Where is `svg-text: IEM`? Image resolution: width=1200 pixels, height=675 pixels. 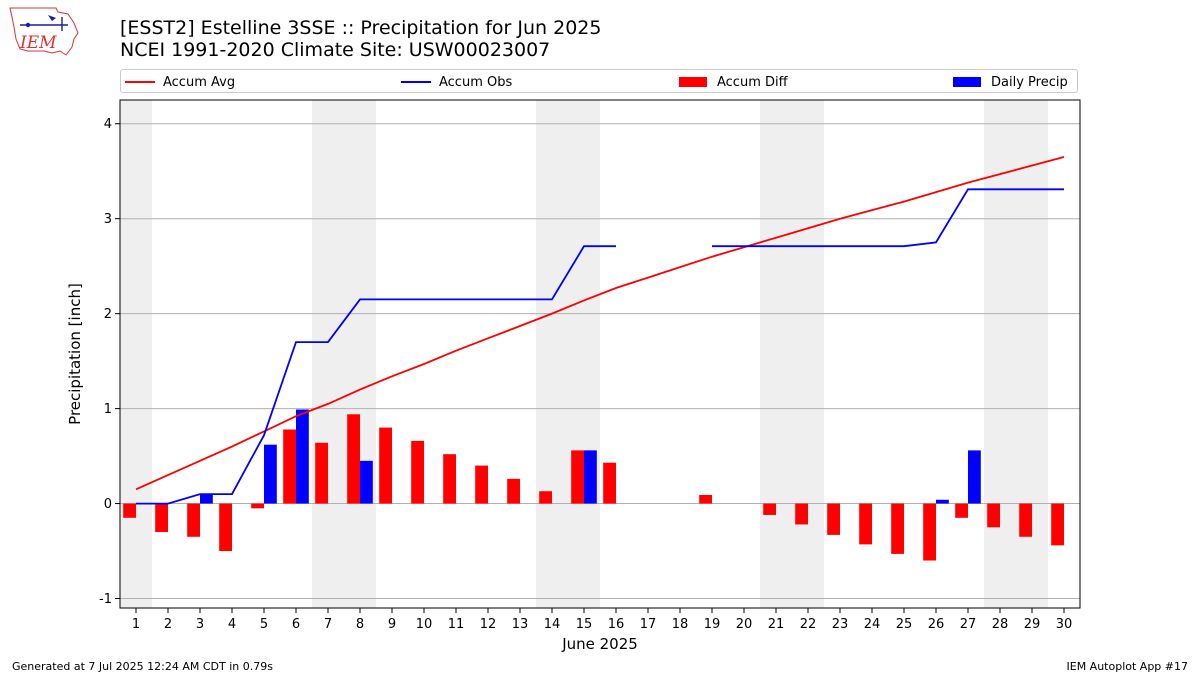 svg-text: IEM is located at coordinates (38, 43).